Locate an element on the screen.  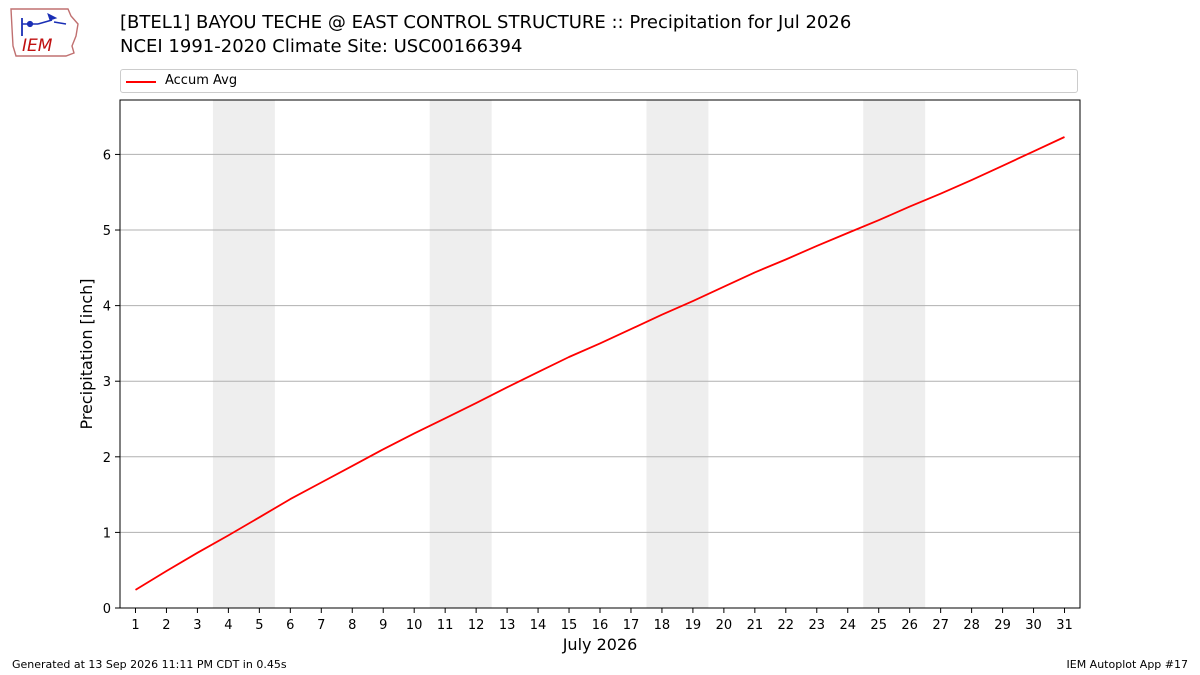
legend-label-accum-avg: Accum Avg is located at coordinates (201, 80).